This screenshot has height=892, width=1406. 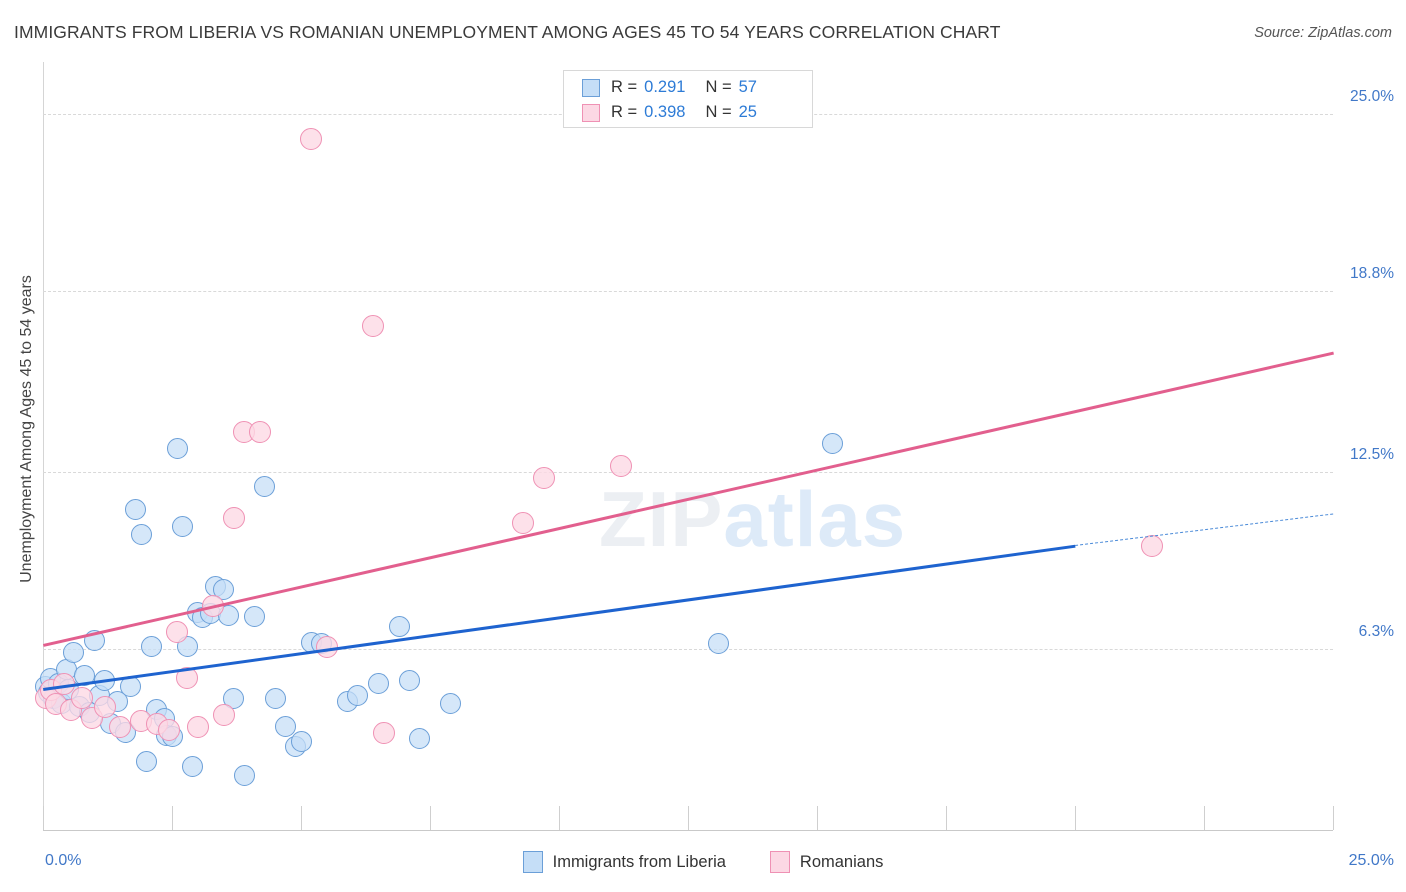 What do you see at coordinates (1323, 33) in the screenshot?
I see `source-attribution: Source: ZipAtlas.com` at bounding box center [1323, 33].